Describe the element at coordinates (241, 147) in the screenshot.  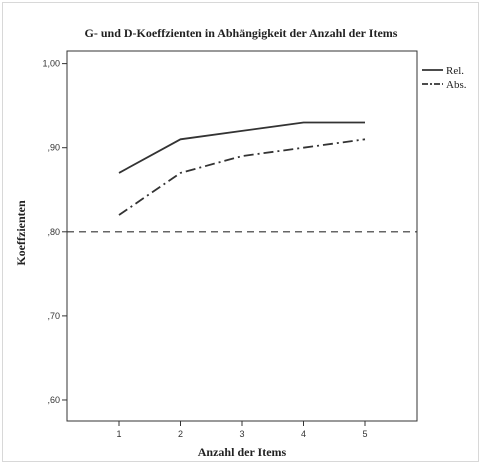
I see `series-line-rel` at that location.